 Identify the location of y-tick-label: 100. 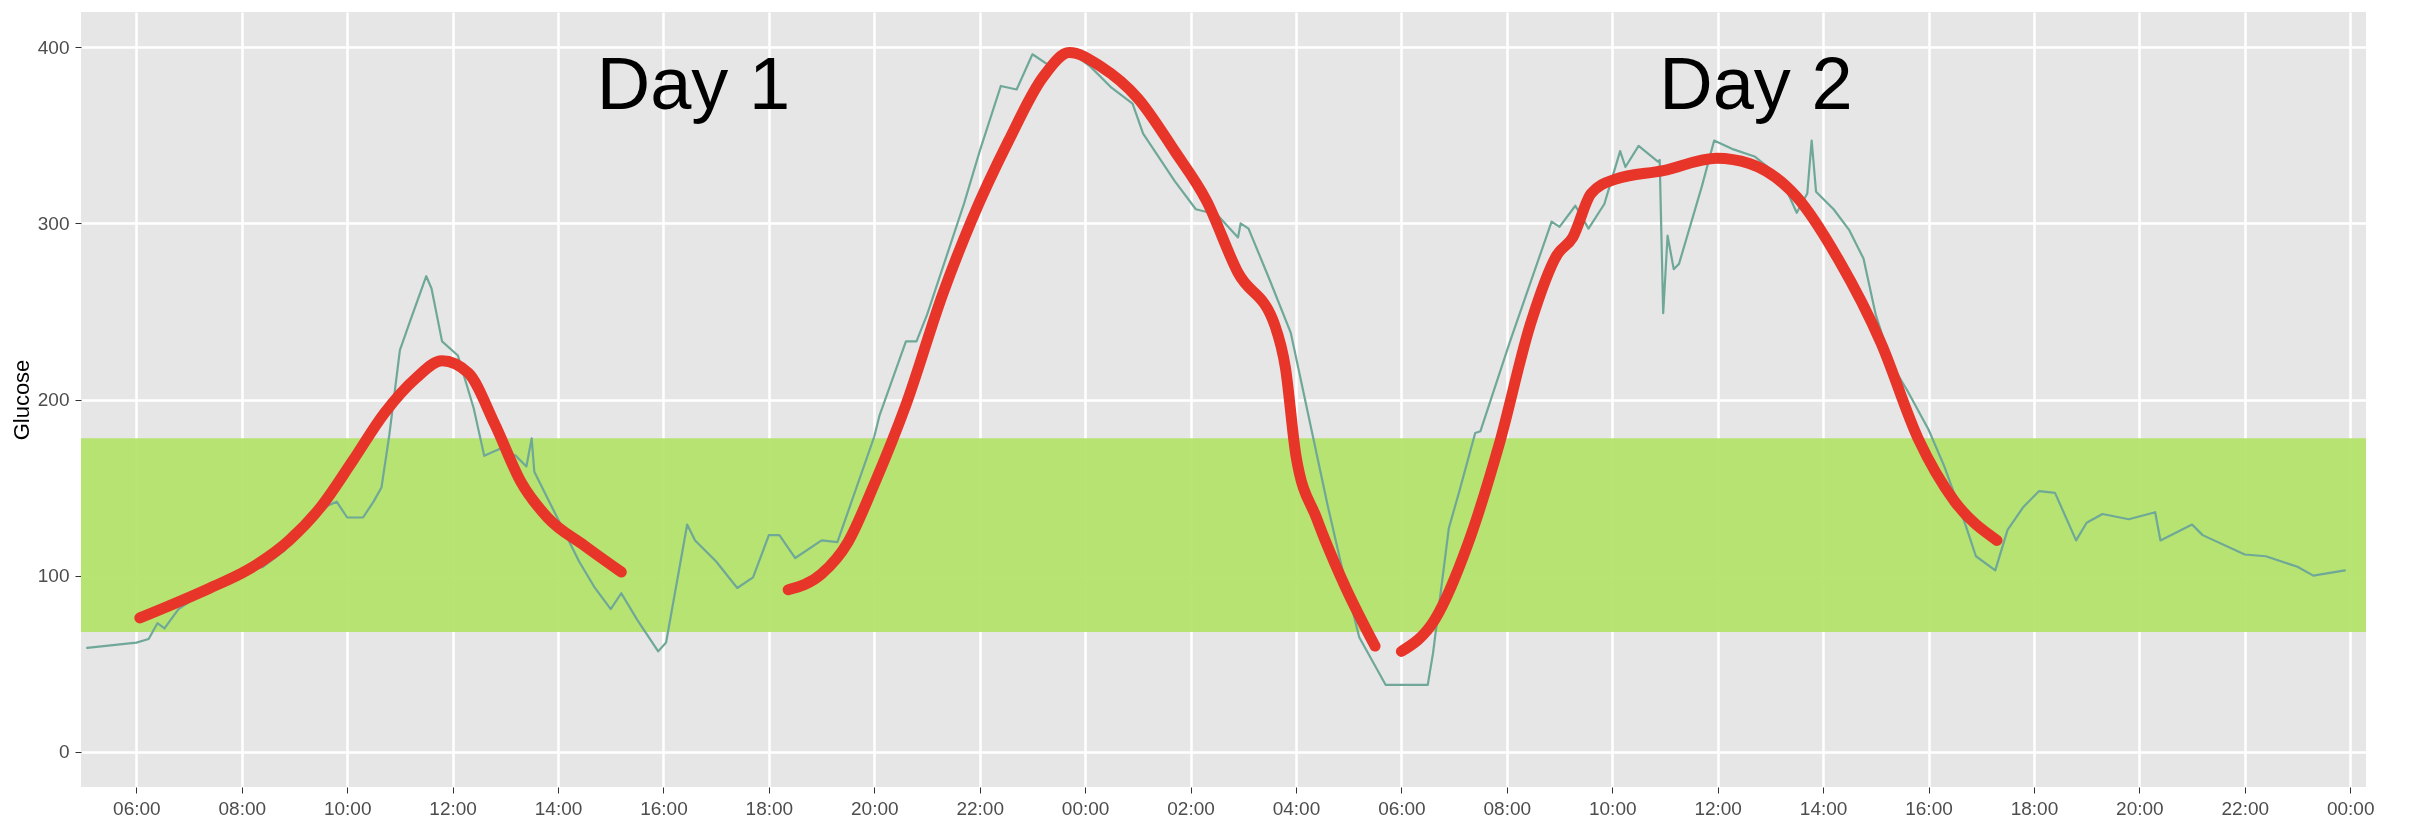
(53, 576).